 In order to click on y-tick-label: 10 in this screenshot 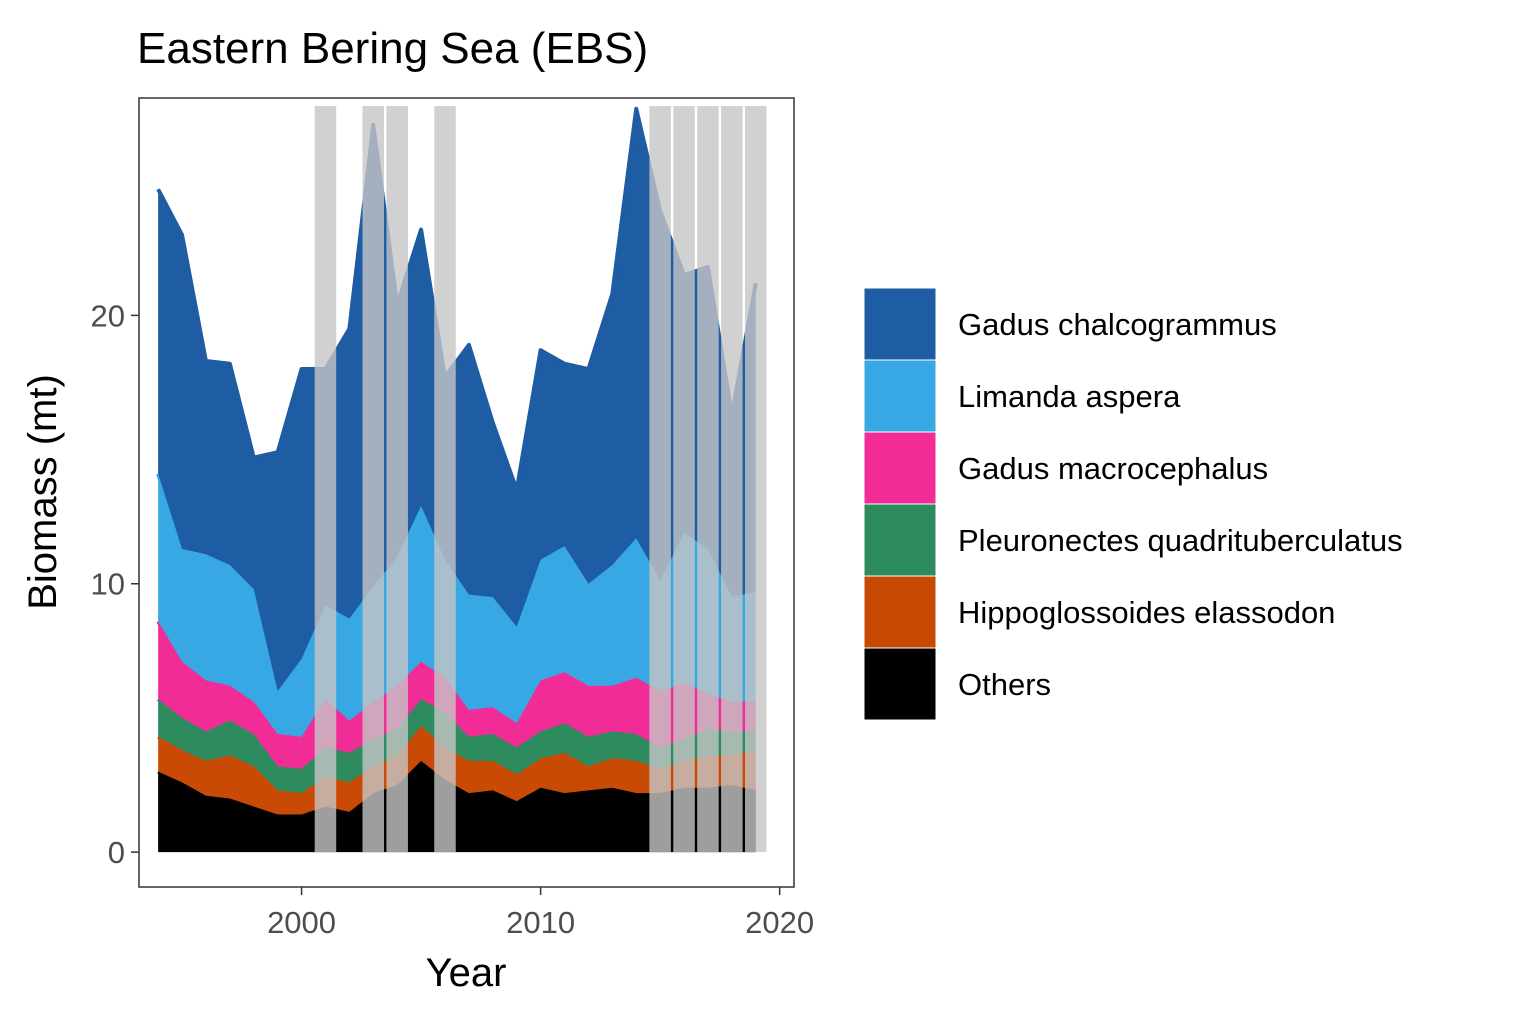, I will do `click(108, 584)`.